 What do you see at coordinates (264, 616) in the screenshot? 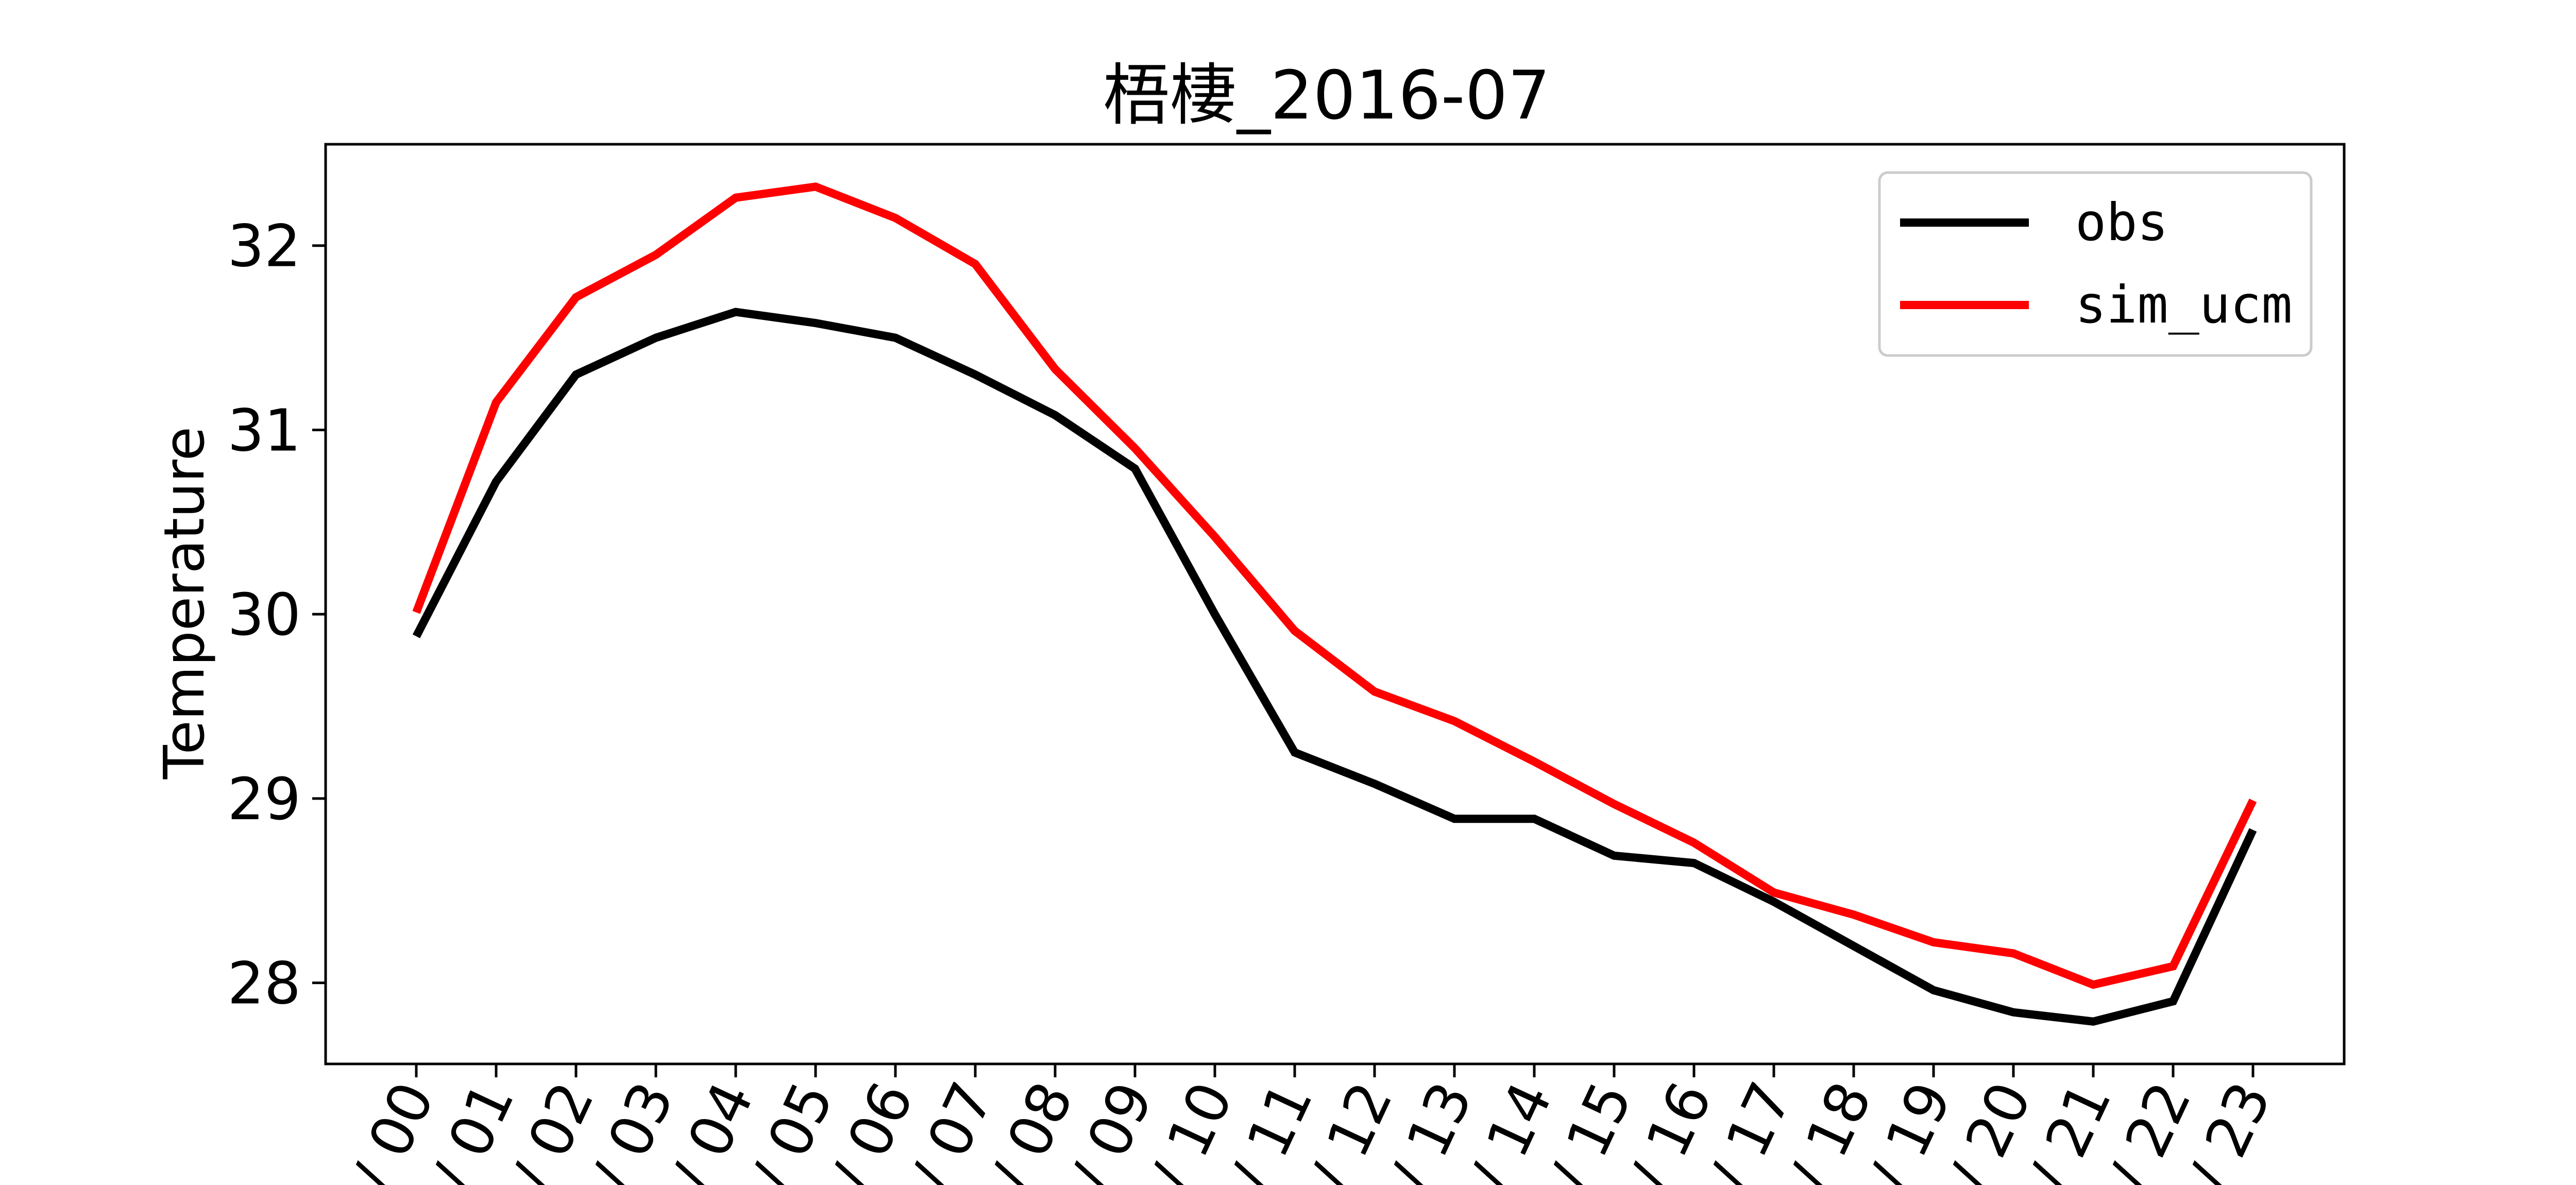
I see `y-tick-label: 30` at bounding box center [264, 616].